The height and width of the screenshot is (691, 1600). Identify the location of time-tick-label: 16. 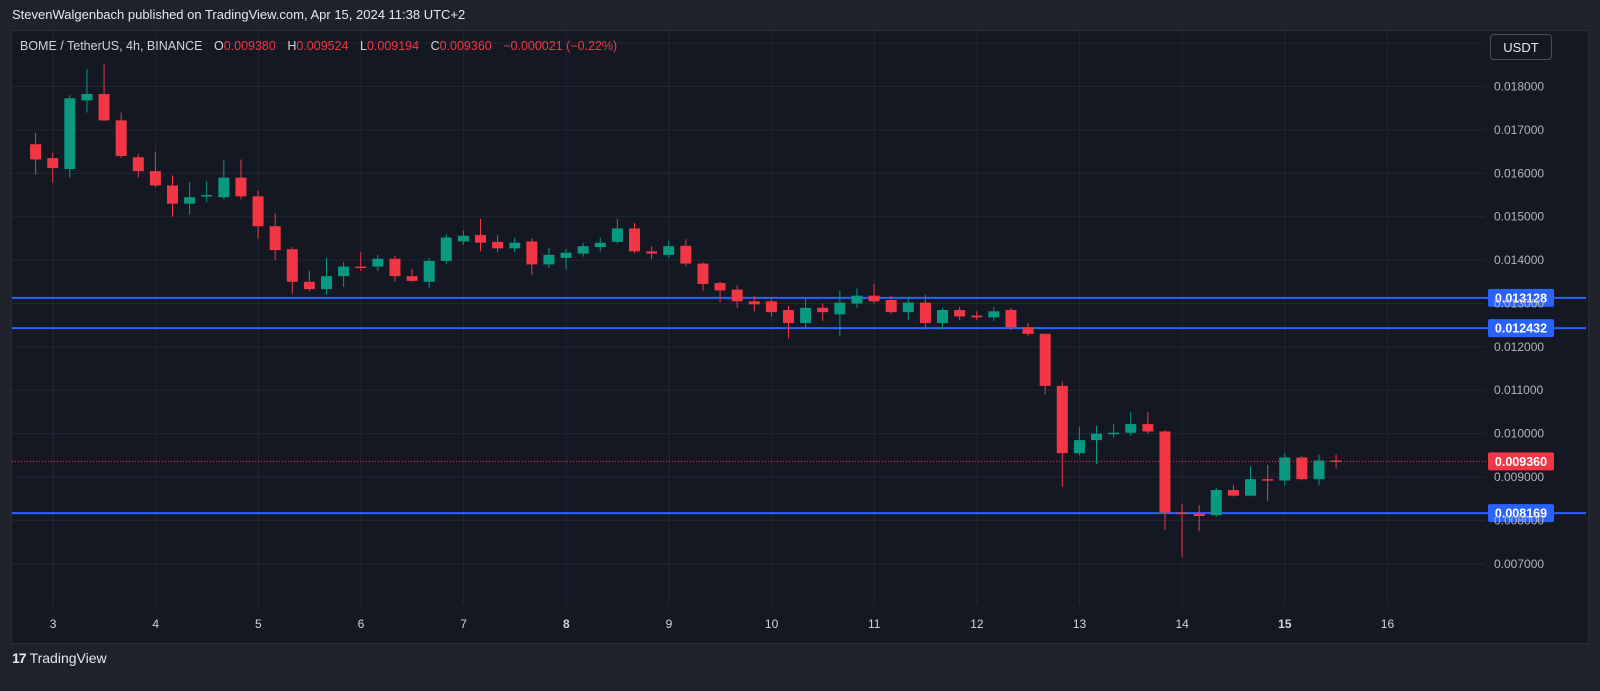
(1388, 624).